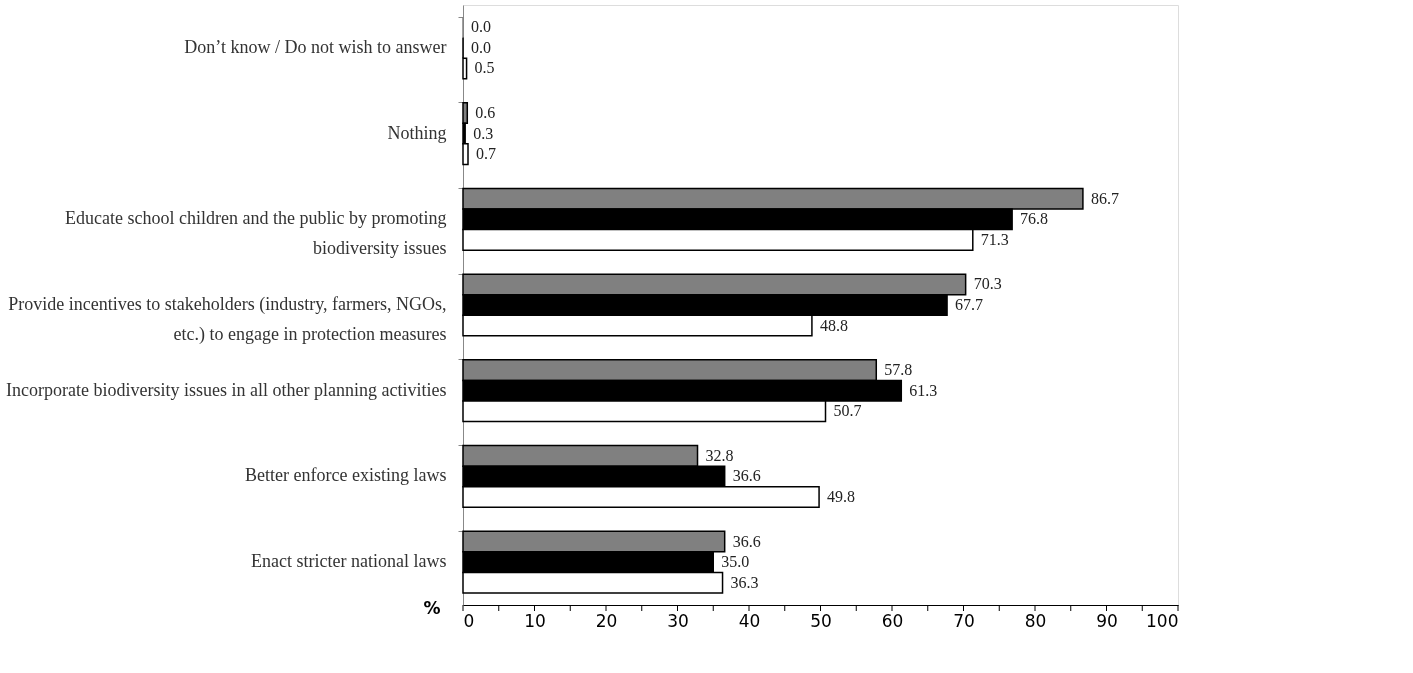 Image resolution: width=1413 pixels, height=673 pixels. Describe the element at coordinates (987, 284) in the screenshot. I see `data-label: 70.3` at that location.